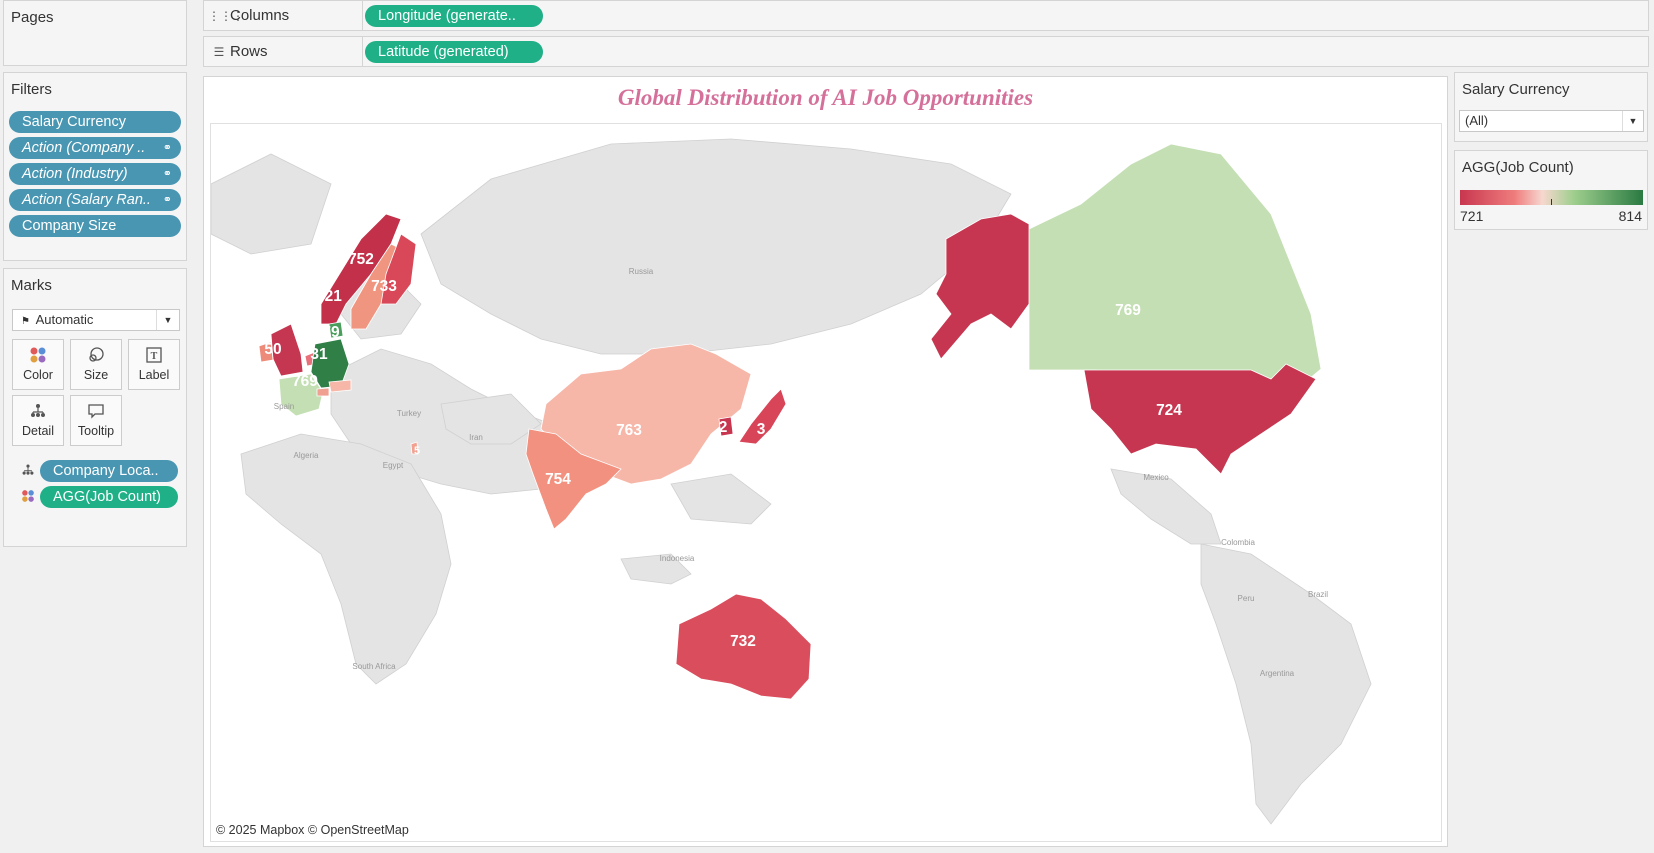 Image resolution: width=1654 pixels, height=853 pixels. Describe the element at coordinates (361, 259) in the screenshot. I see `label-sweden: 752` at that location.